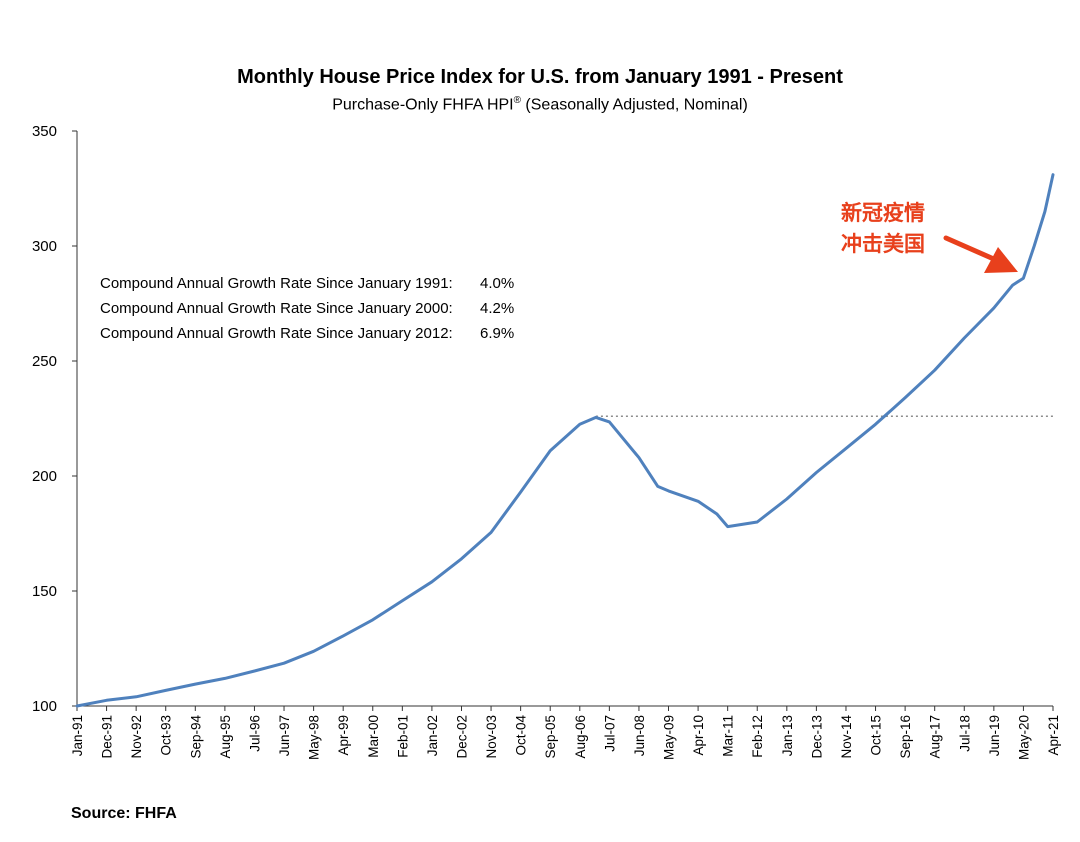 The width and height of the screenshot is (1080, 842). Describe the element at coordinates (44, 131) in the screenshot. I see `y-tick-label: 350` at that location.